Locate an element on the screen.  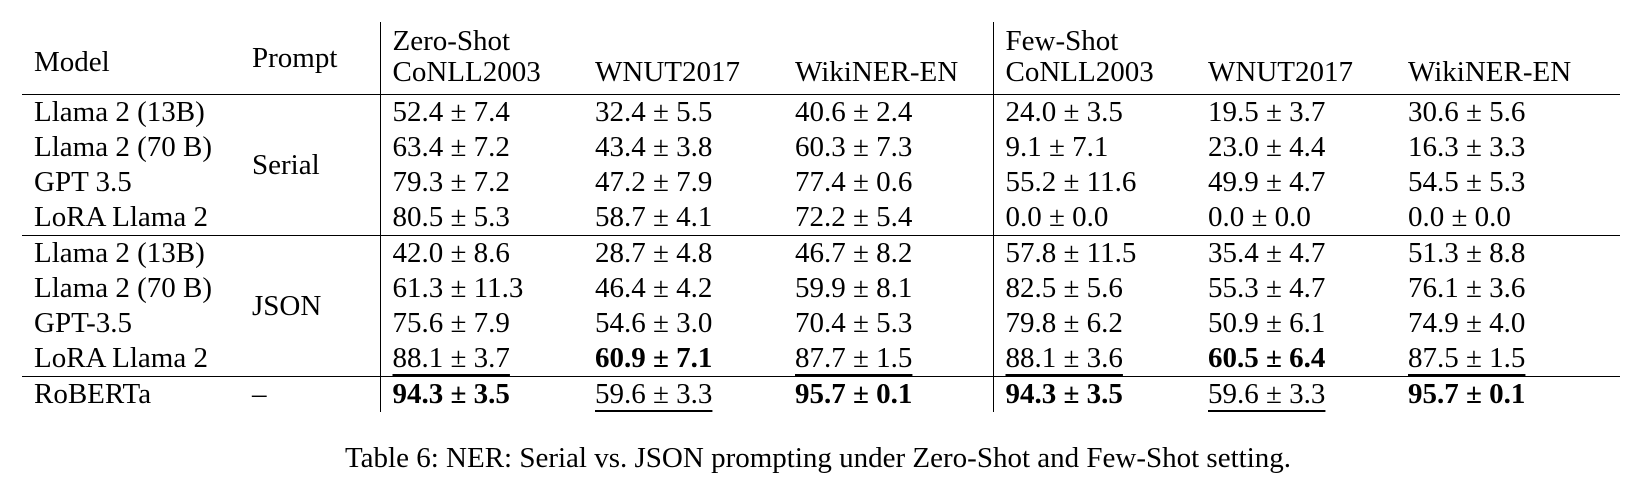
score-cell: 79.3 ± 7.2 is located at coordinates (481, 182).